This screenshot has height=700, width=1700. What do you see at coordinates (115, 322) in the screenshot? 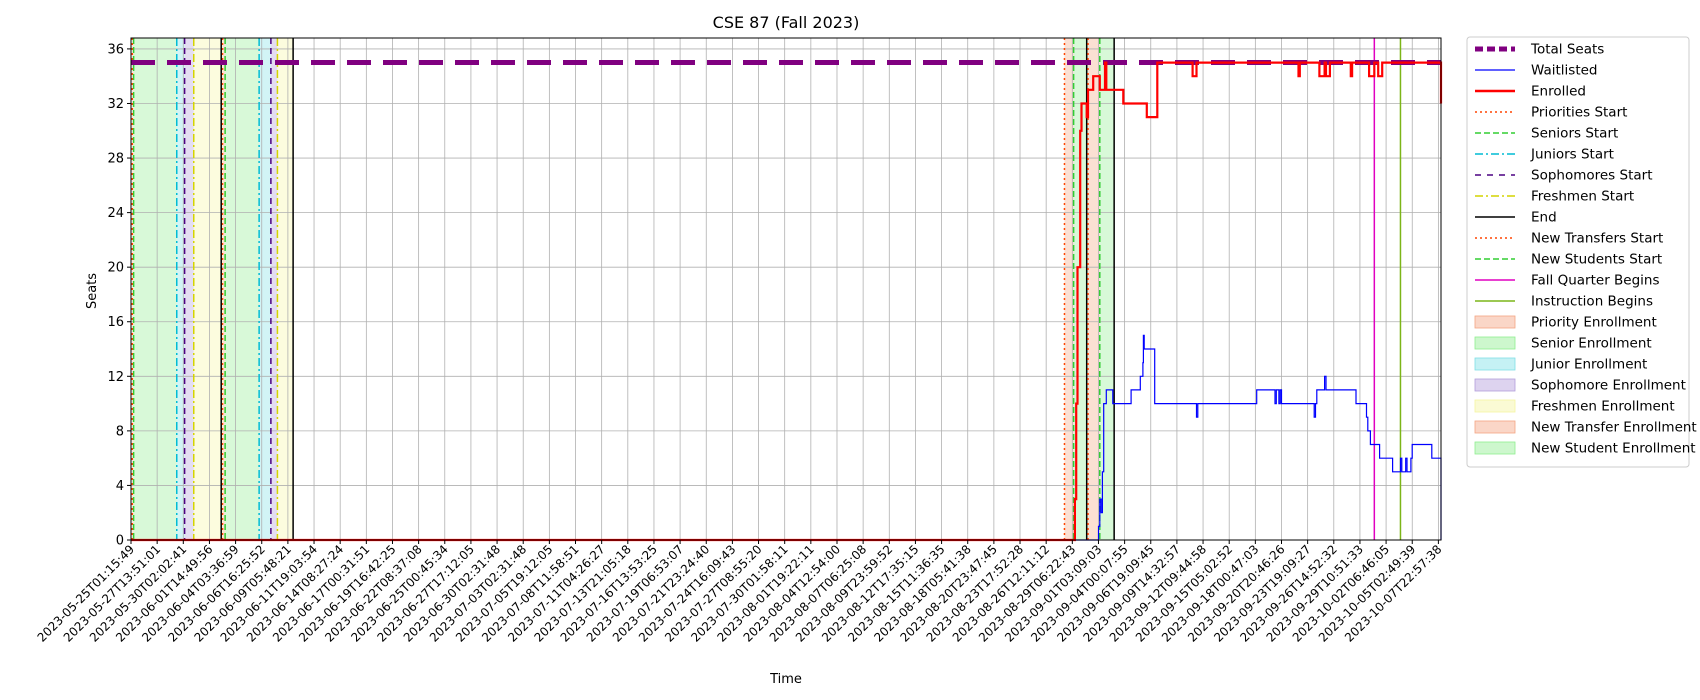
I see `y-tick-label-4: 16` at bounding box center [115, 322].